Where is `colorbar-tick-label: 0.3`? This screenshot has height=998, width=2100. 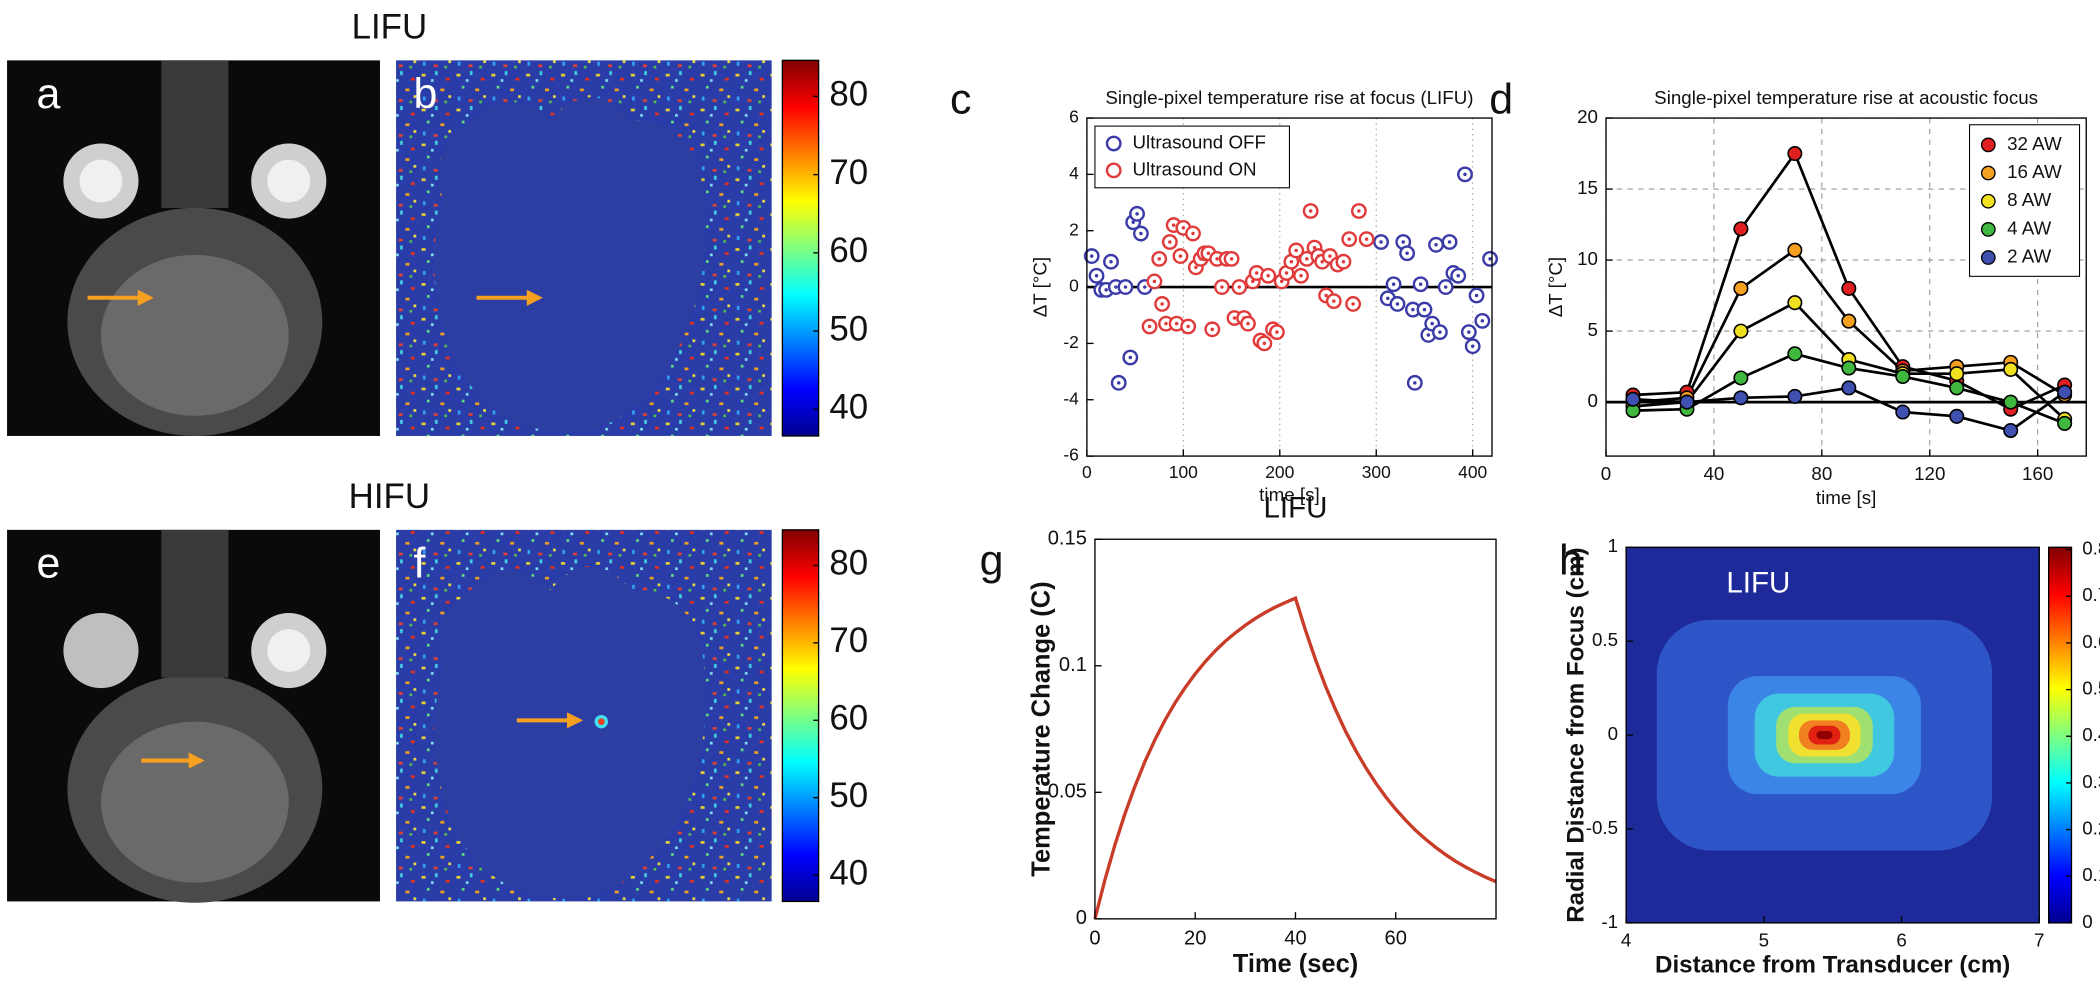 colorbar-tick-label: 0.3 is located at coordinates (2091, 781).